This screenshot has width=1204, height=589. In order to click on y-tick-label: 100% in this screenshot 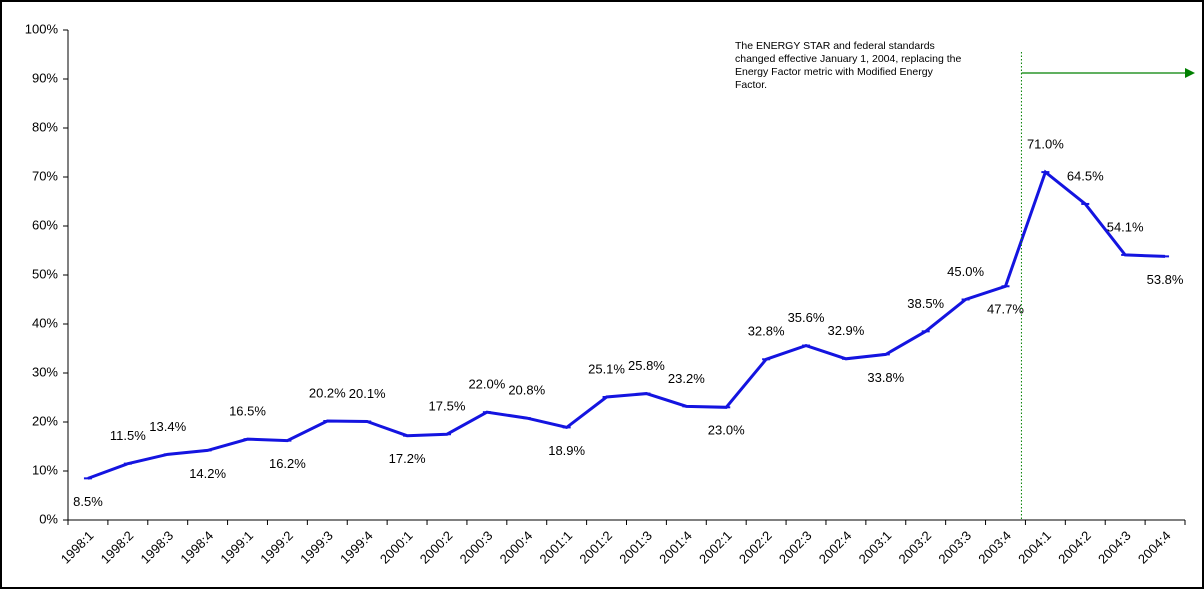, I will do `click(42, 28)`.